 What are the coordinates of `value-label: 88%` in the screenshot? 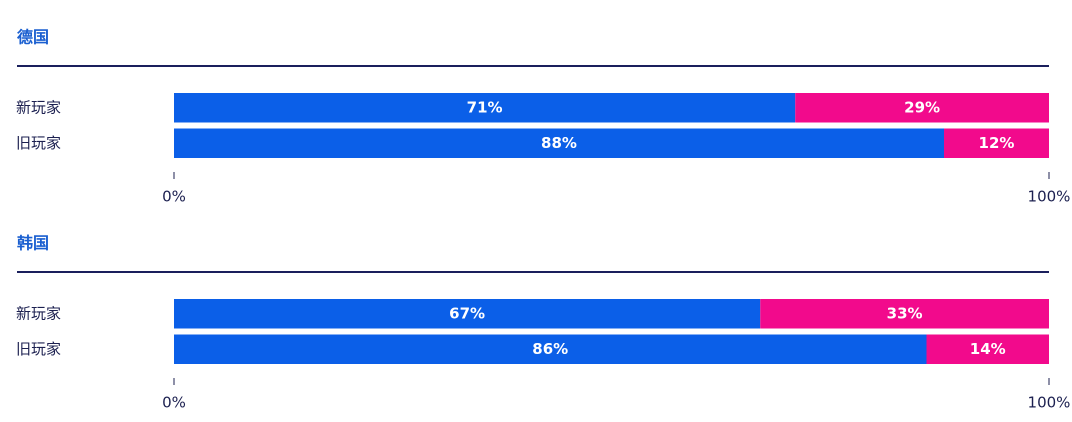 It's located at (559, 143).